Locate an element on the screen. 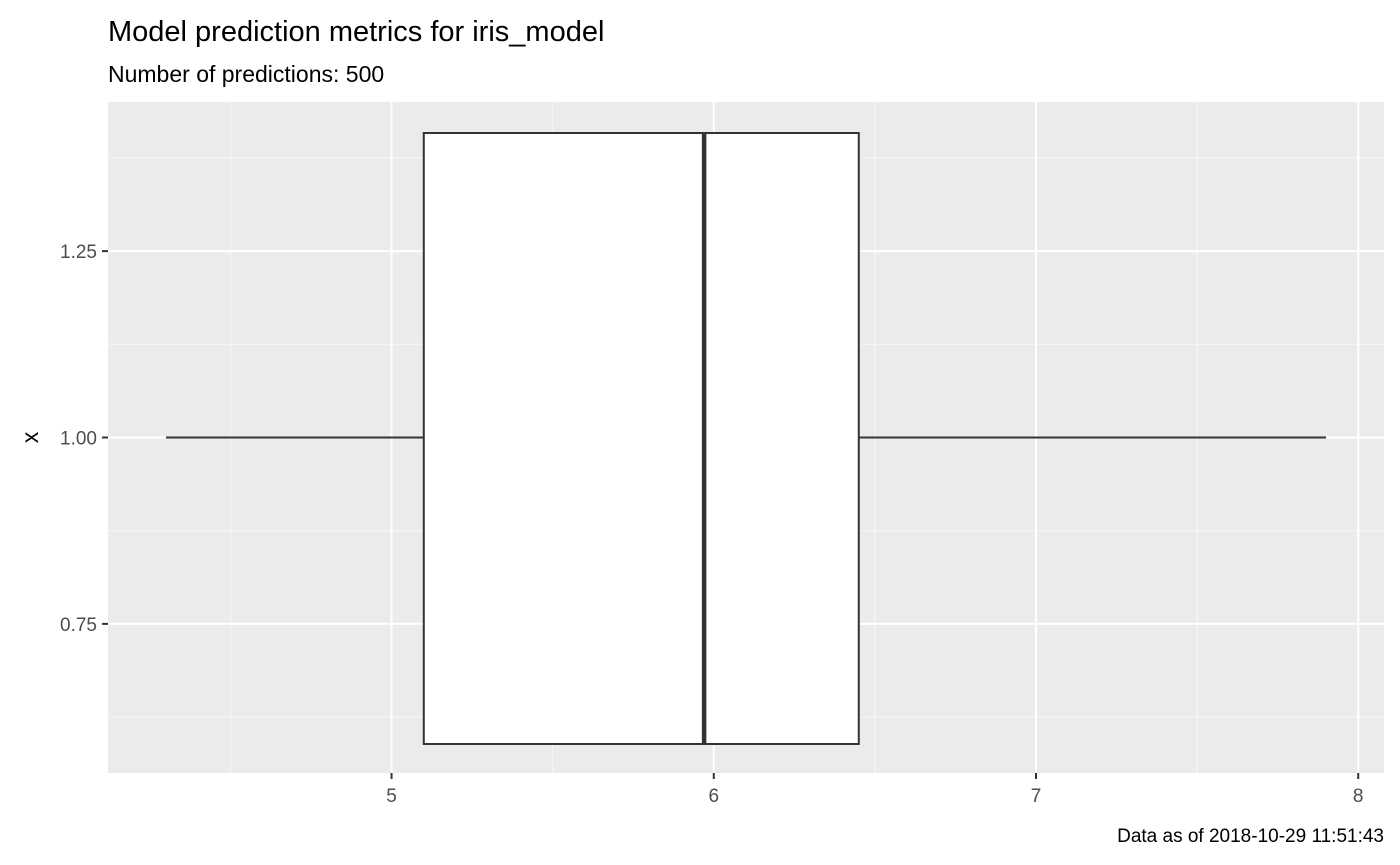  y-tick-label: 0.75 is located at coordinates (78, 625).